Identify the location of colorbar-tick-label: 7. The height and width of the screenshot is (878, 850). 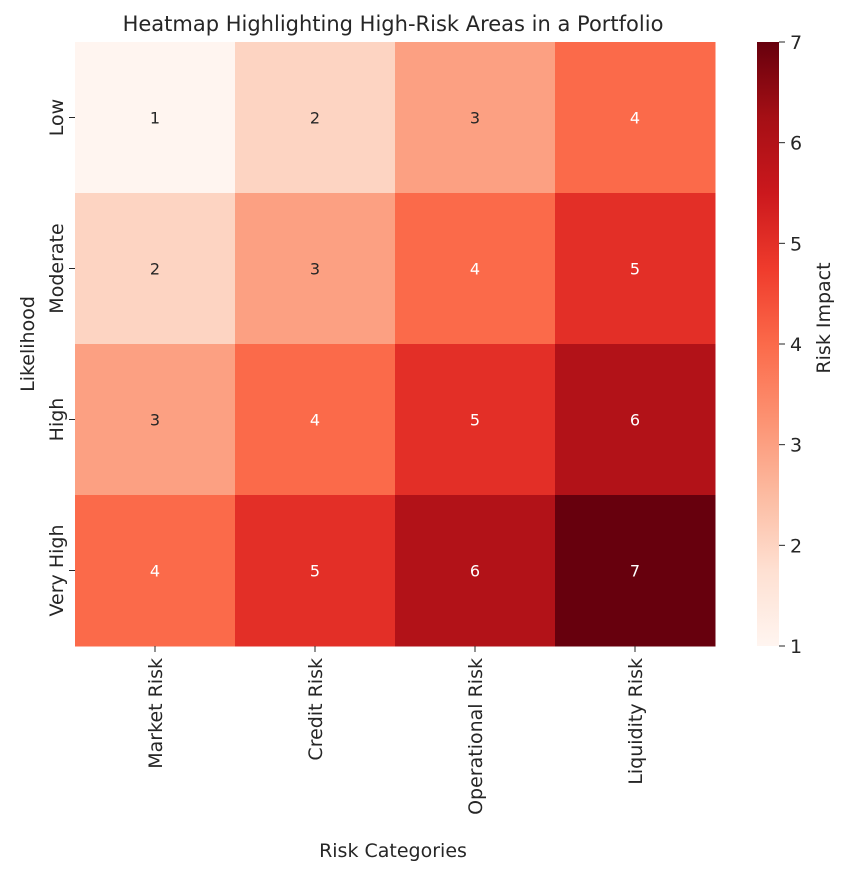
(796, 43).